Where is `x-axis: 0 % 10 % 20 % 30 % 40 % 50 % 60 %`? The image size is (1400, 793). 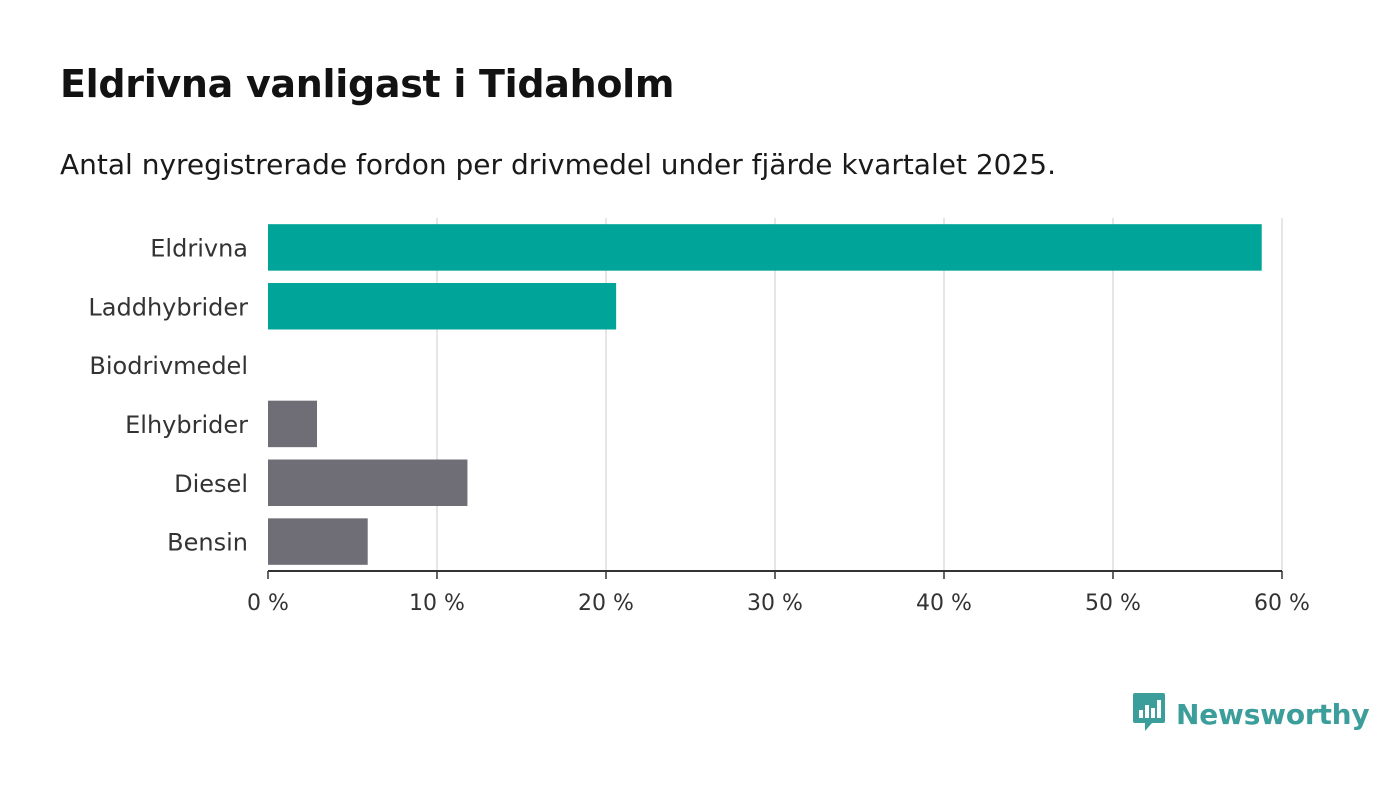 x-axis: 0 % 10 % 20 % 30 % 40 % 50 % 60 % is located at coordinates (778, 593).